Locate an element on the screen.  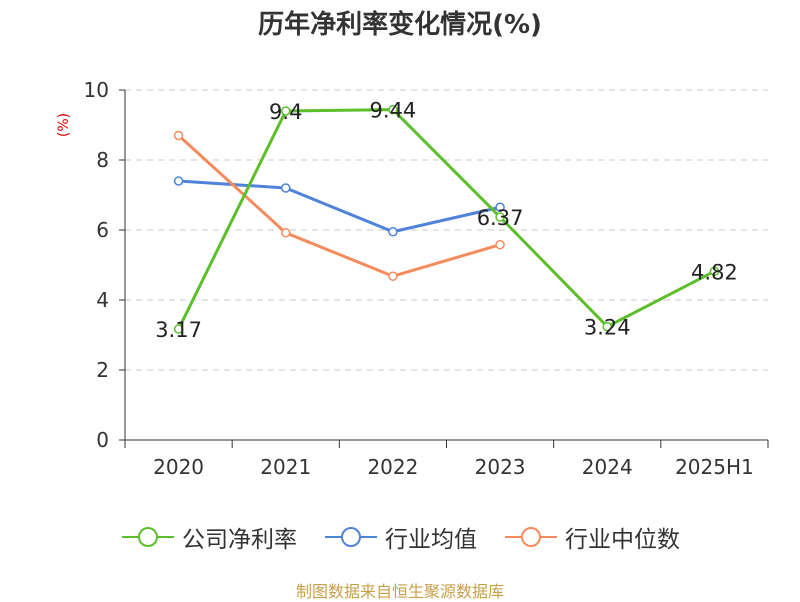
source-note: 制图数据来自恒生聚源数据库 is located at coordinates (399, 591).